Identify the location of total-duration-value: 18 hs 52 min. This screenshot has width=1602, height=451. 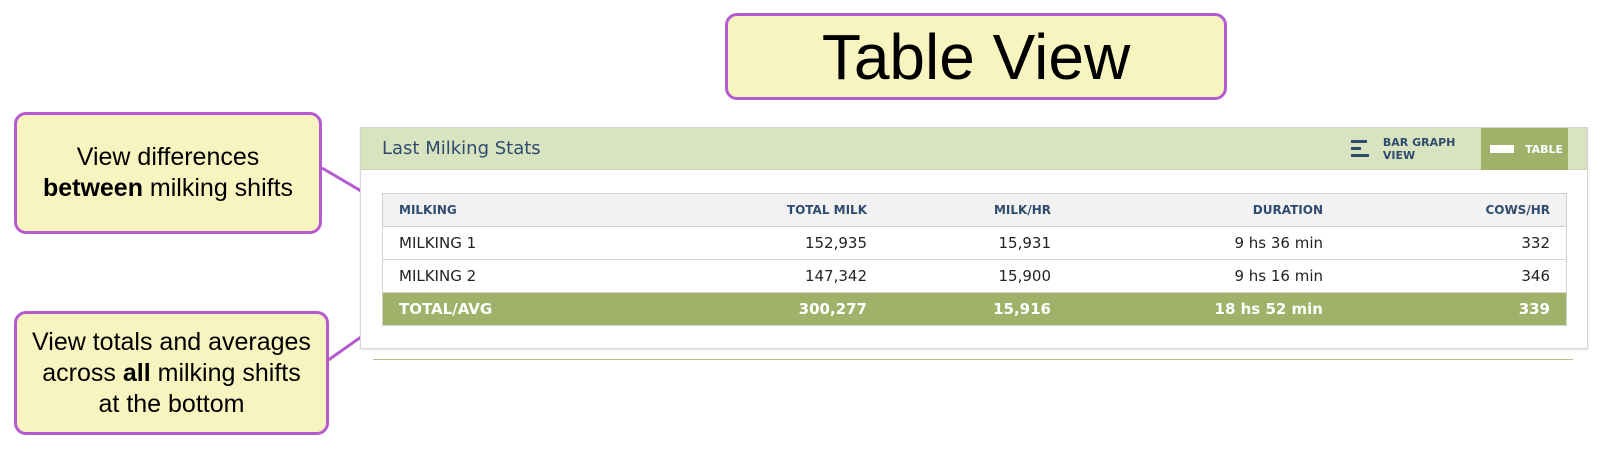
(1203, 308).